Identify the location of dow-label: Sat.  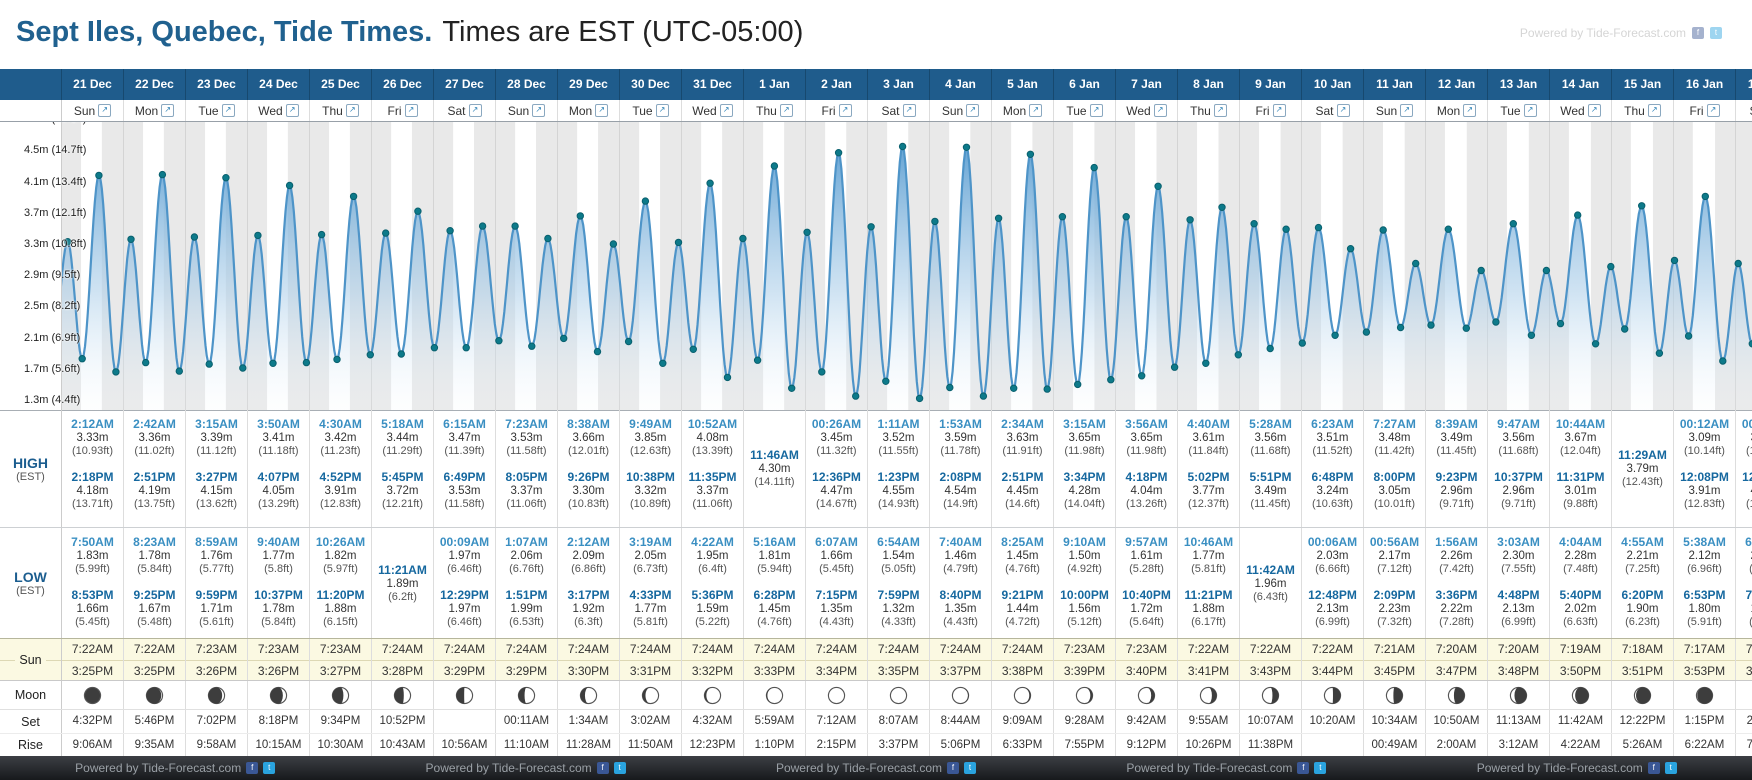
(1750, 111).